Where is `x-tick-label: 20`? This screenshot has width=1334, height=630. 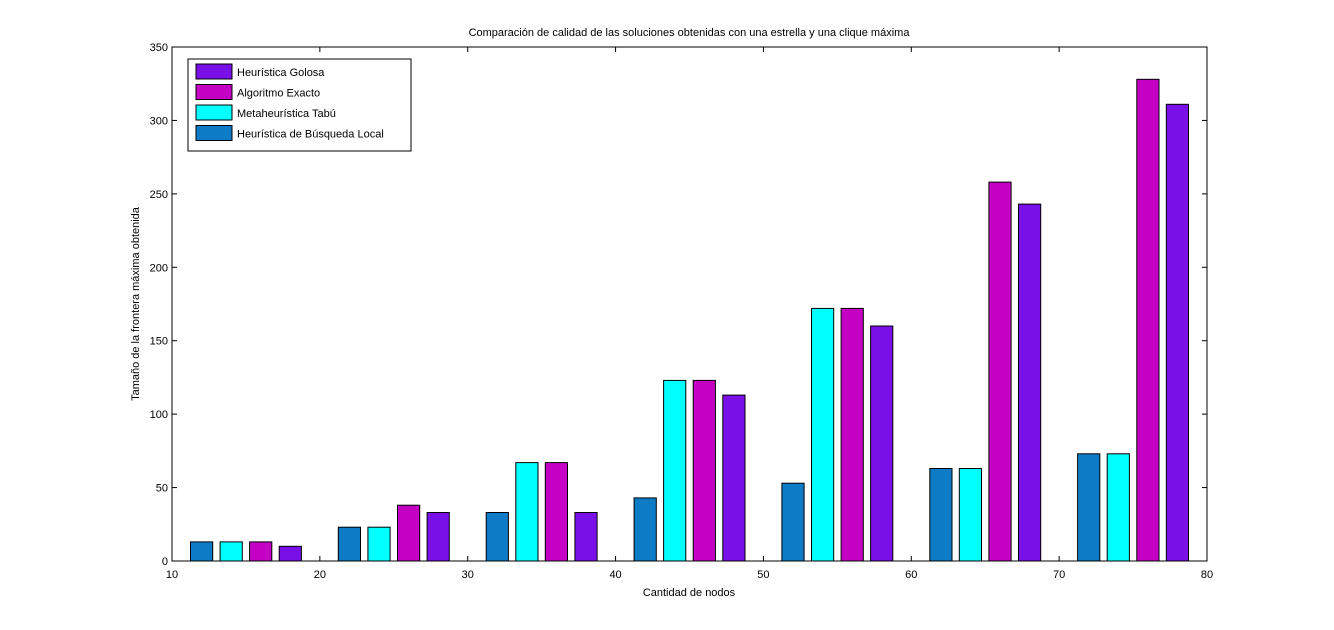 x-tick-label: 20 is located at coordinates (320, 575).